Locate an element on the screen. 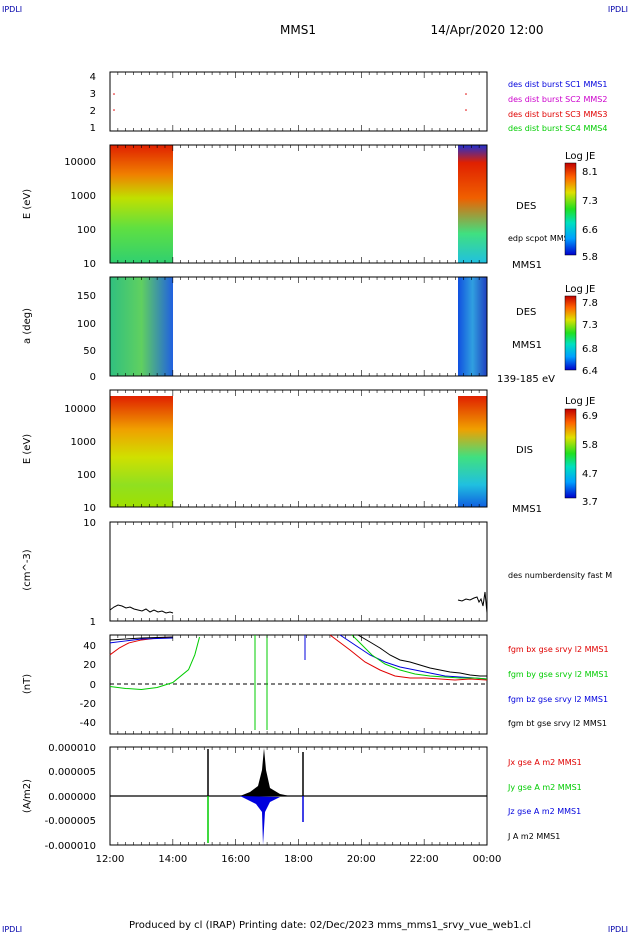  bz-trace-late is located at coordinates (413, 657).